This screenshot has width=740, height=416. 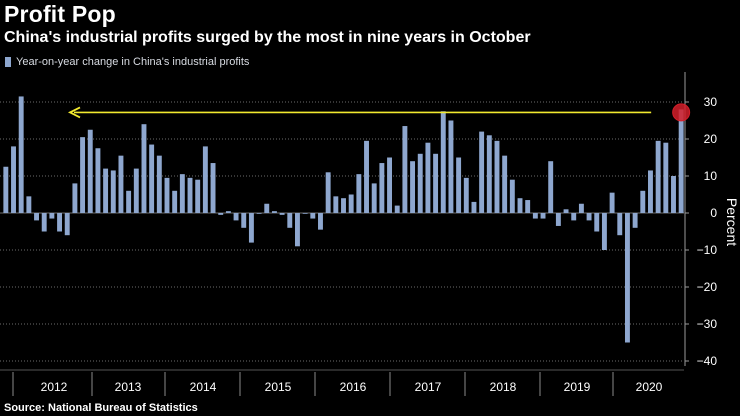 I want to click on x-tick-label: 2012, so click(x=54, y=387).